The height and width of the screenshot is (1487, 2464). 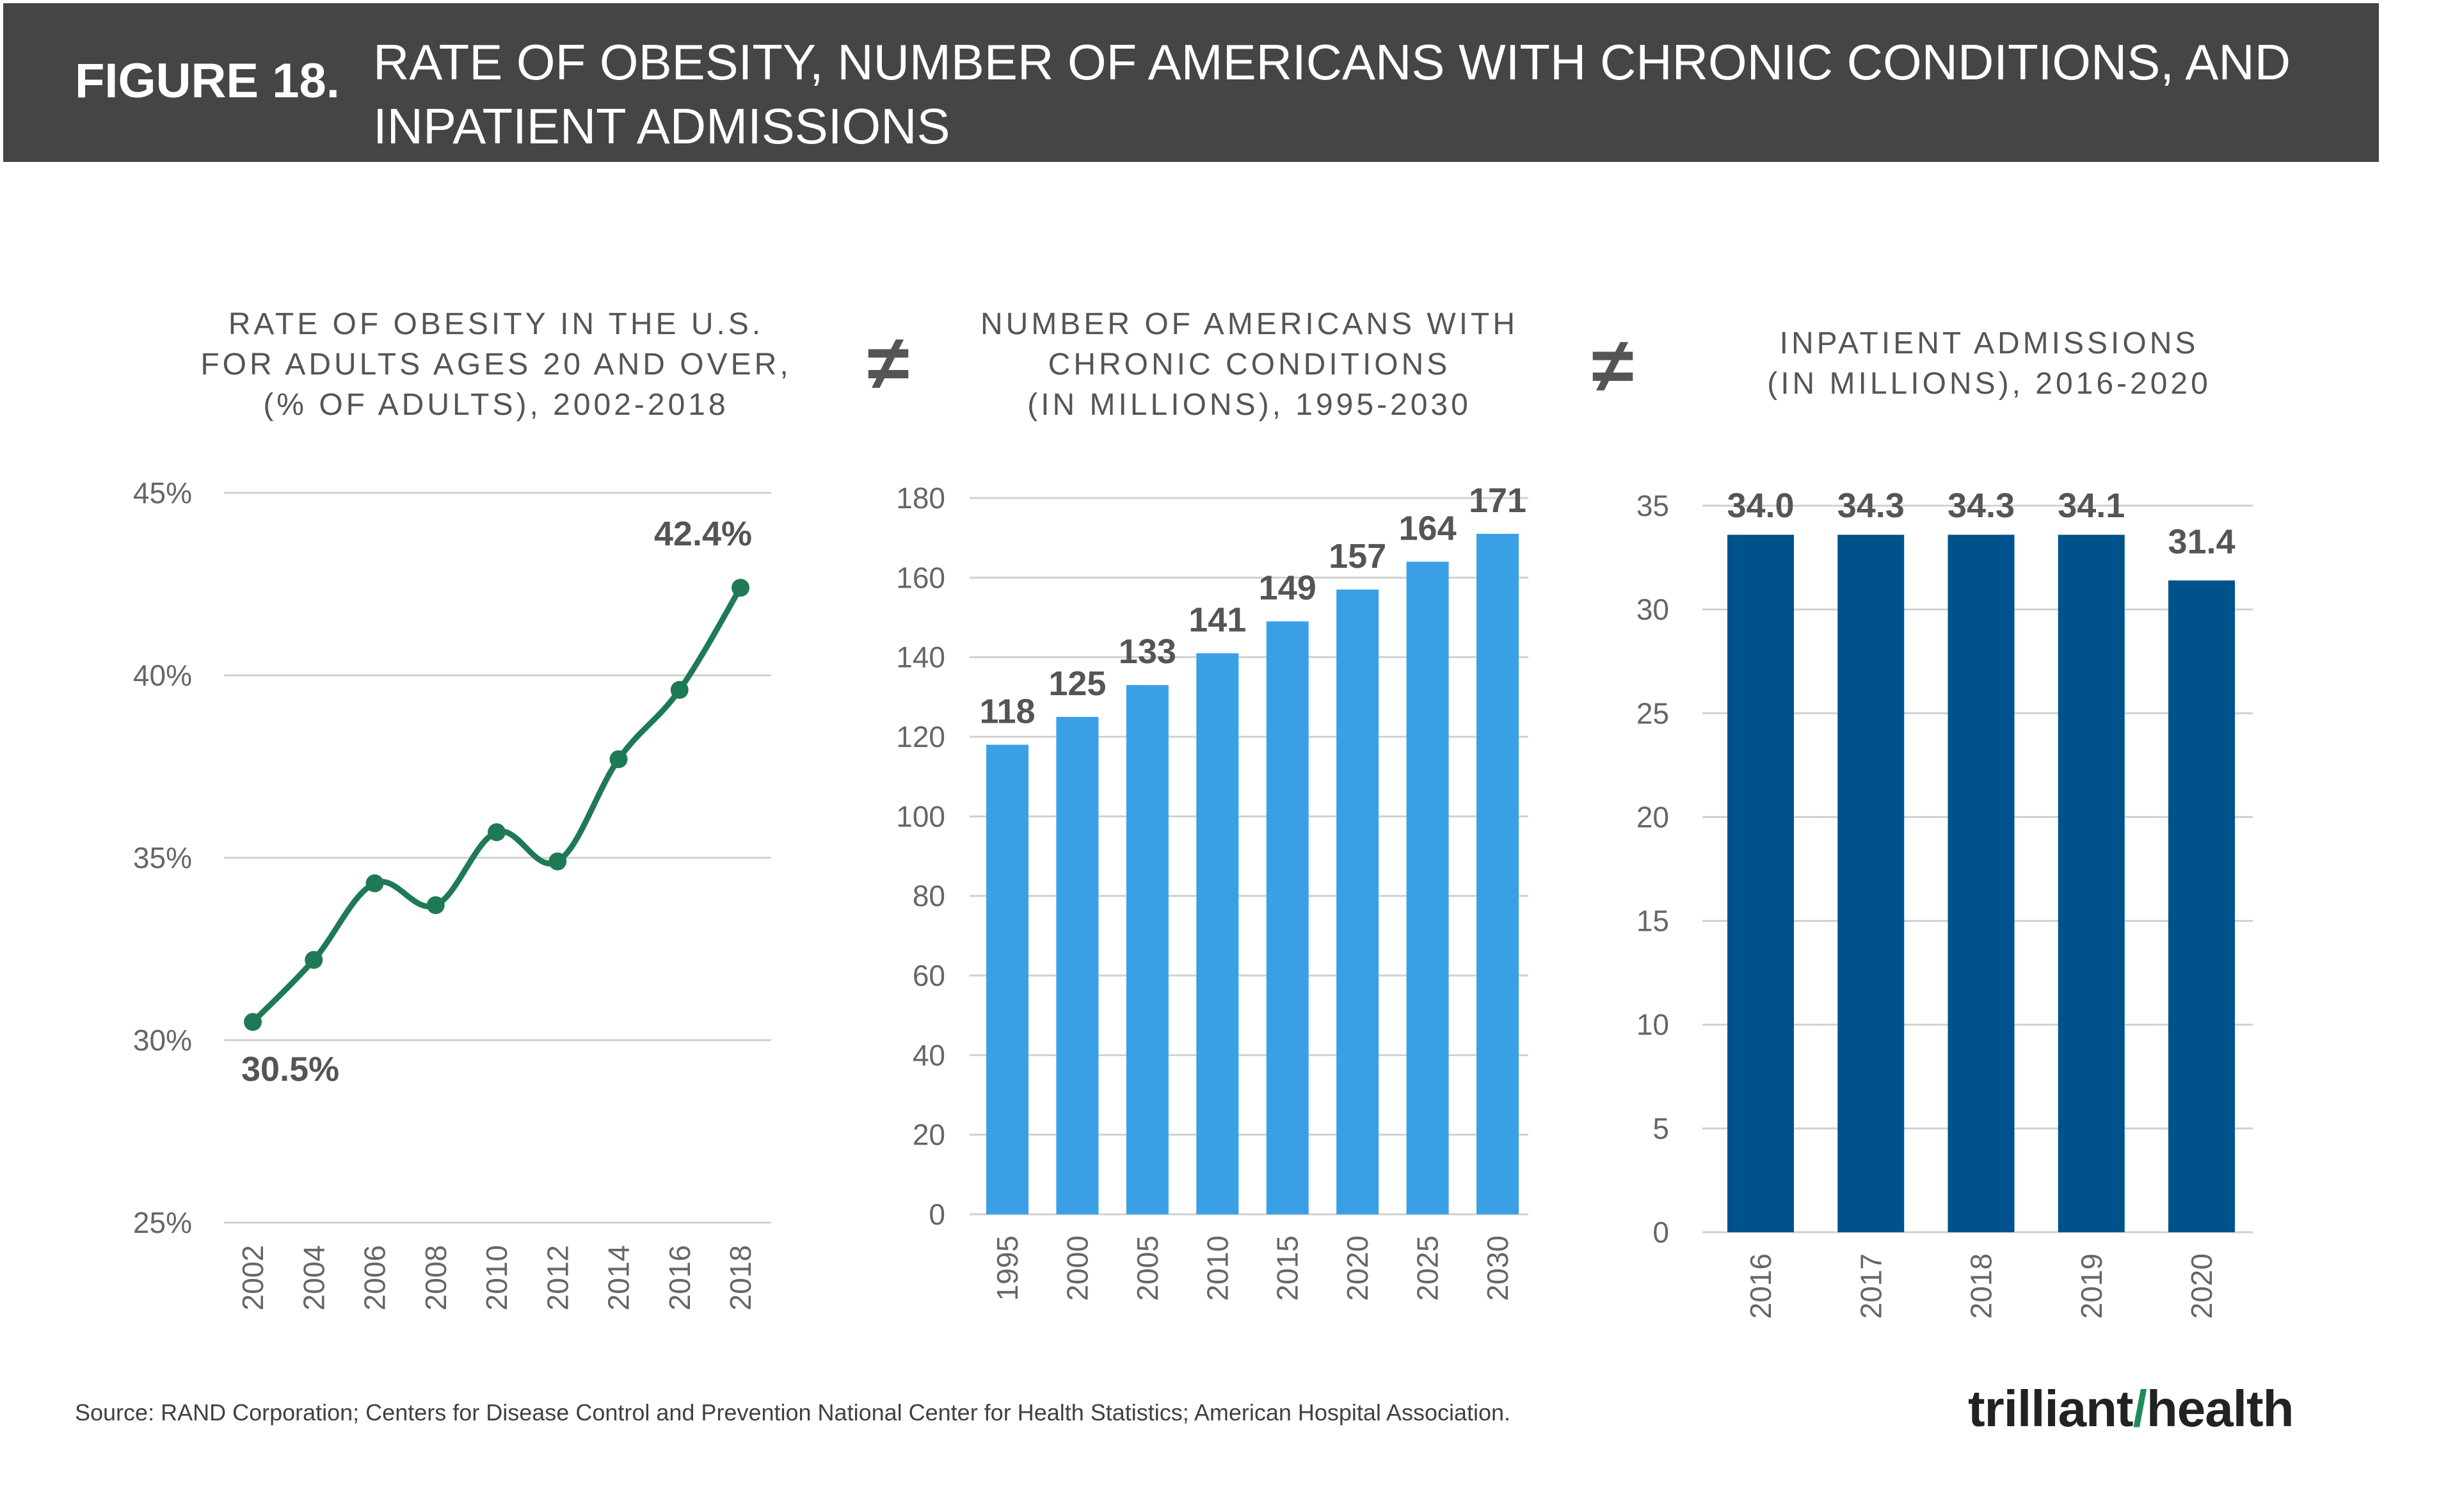 I want to click on chronic-y-tick-label: 0, so click(x=937, y=1214).